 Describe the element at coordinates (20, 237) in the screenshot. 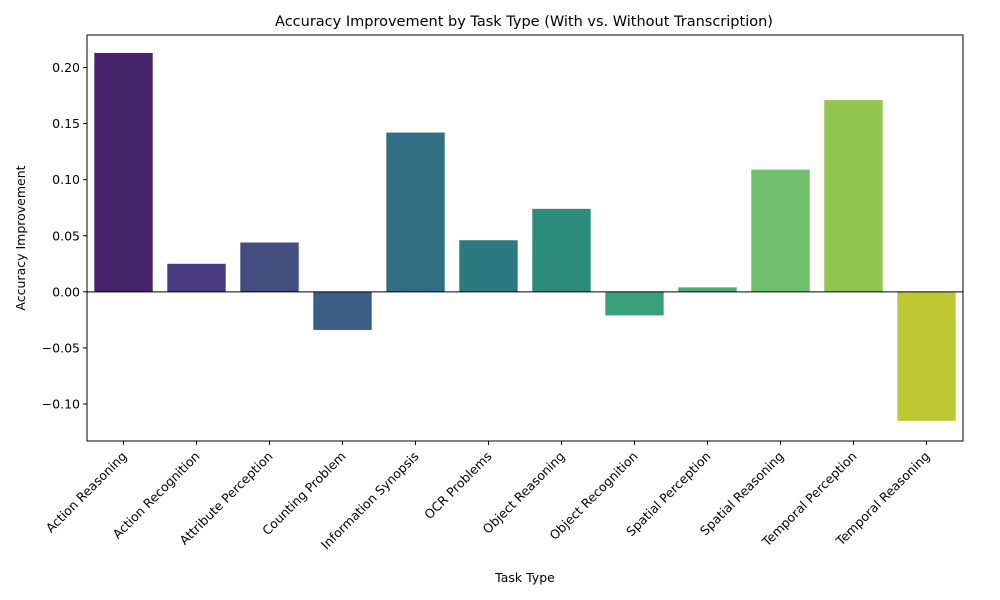

I see `y-axis-label: Accuracy Improvement` at that location.